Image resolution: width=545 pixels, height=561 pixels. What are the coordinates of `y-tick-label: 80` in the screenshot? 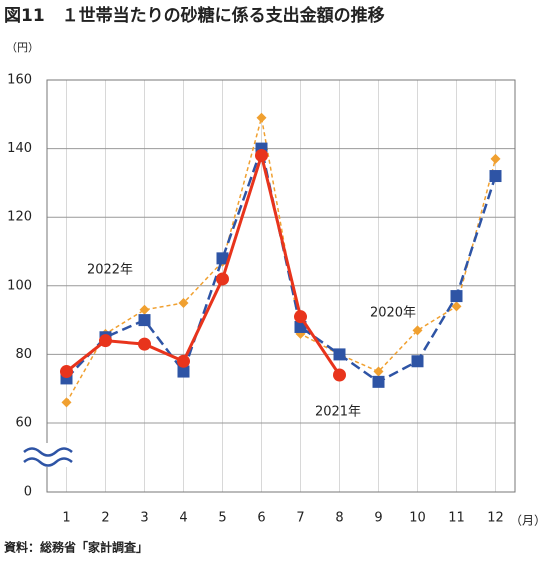 It's located at (23, 354).